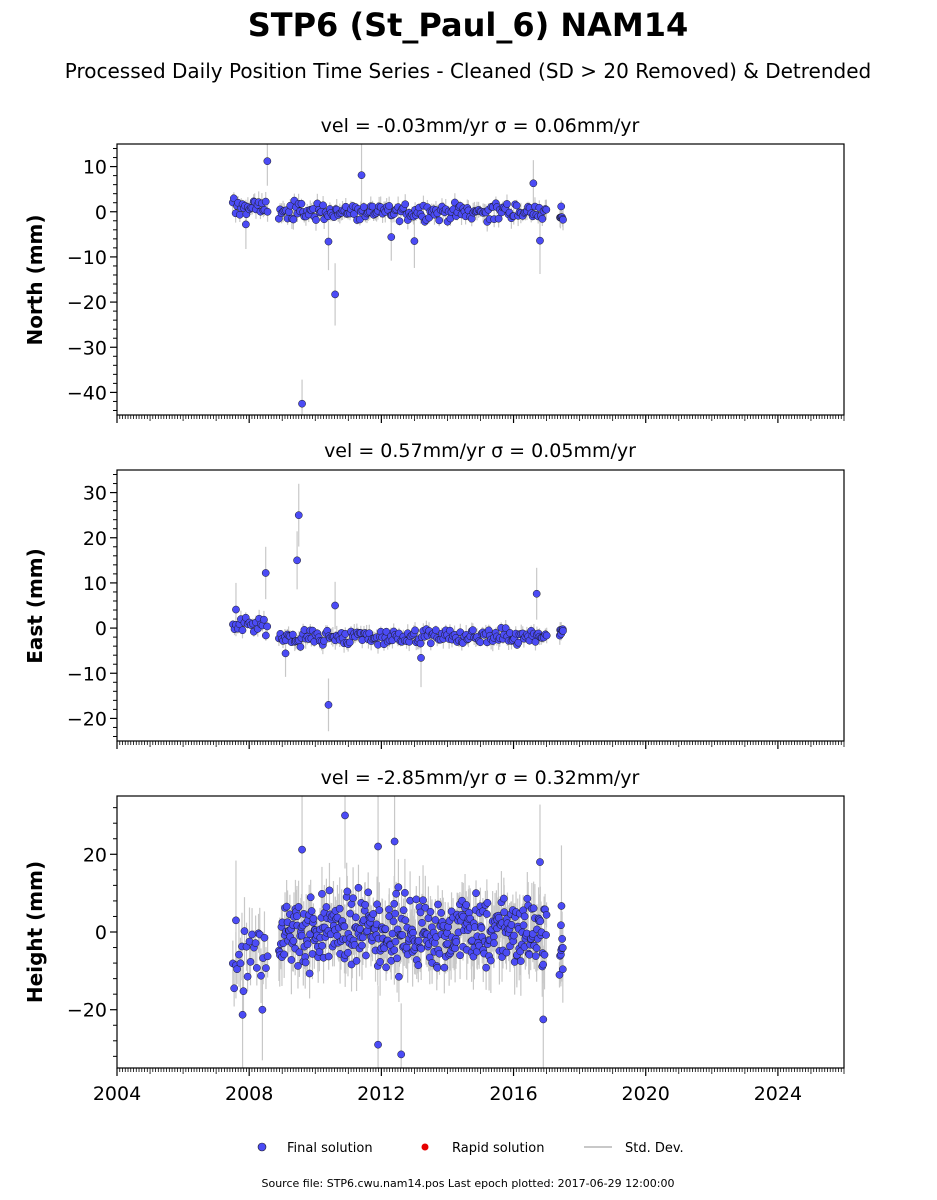  I want to click on legend-rapid-marker, so click(425, 1147).